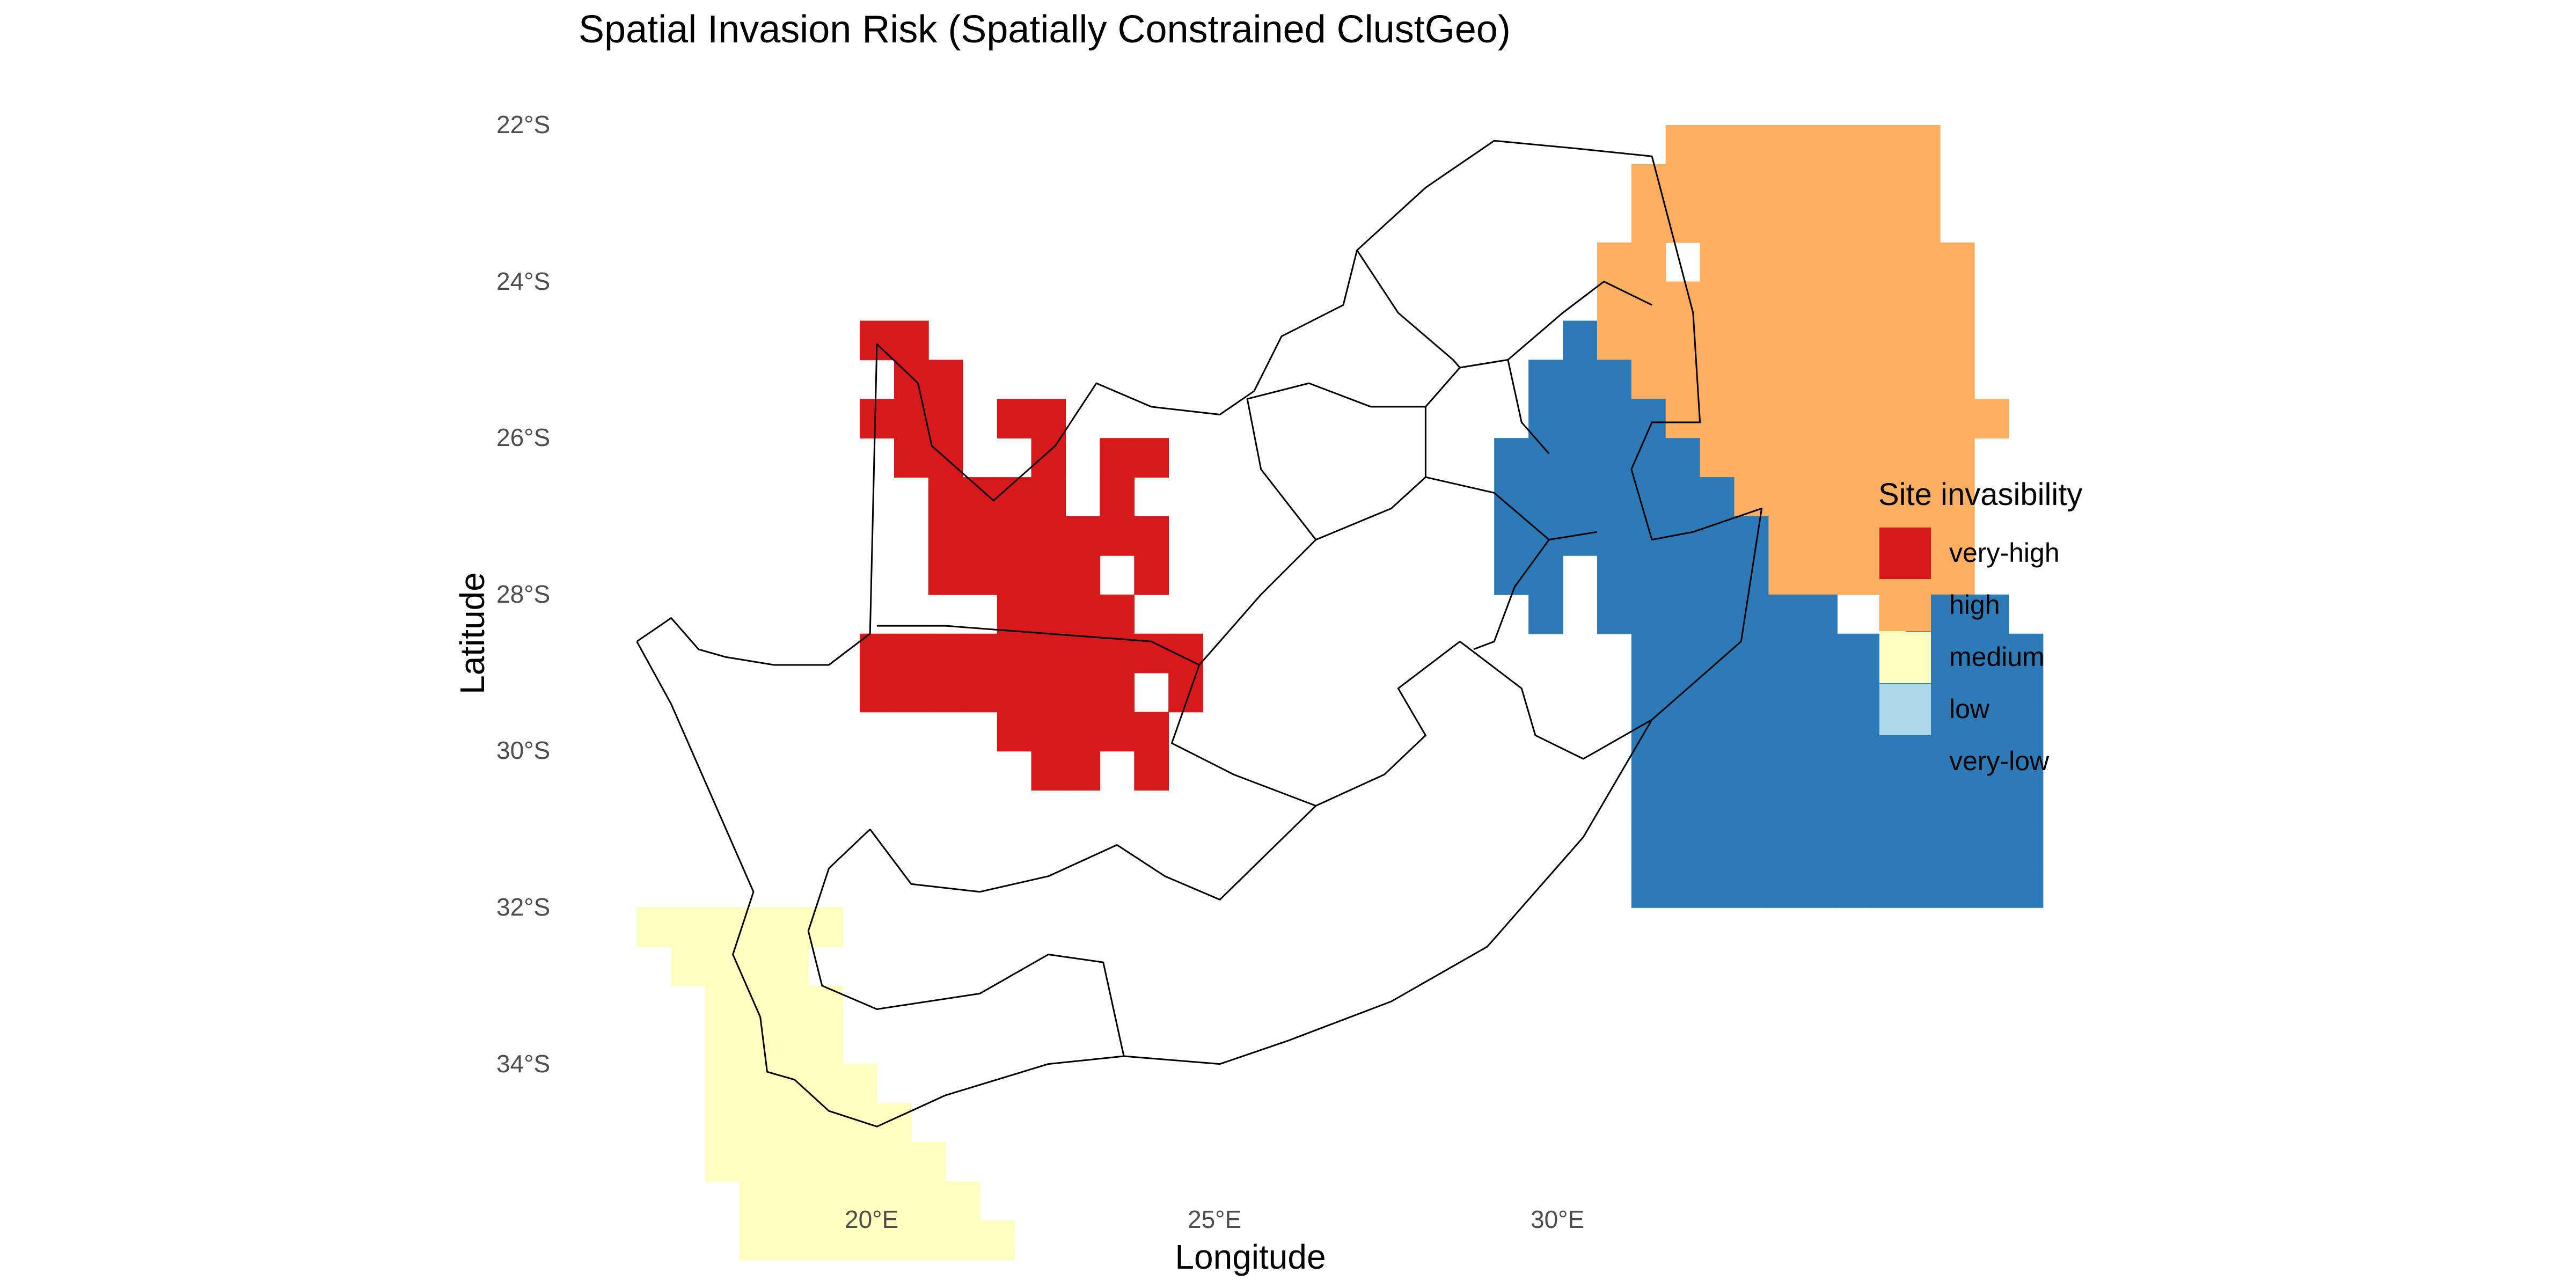 This screenshot has height=1288, width=2576. Describe the element at coordinates (1215, 1219) in the screenshot. I see `x-tick-label: 25°E` at that location.